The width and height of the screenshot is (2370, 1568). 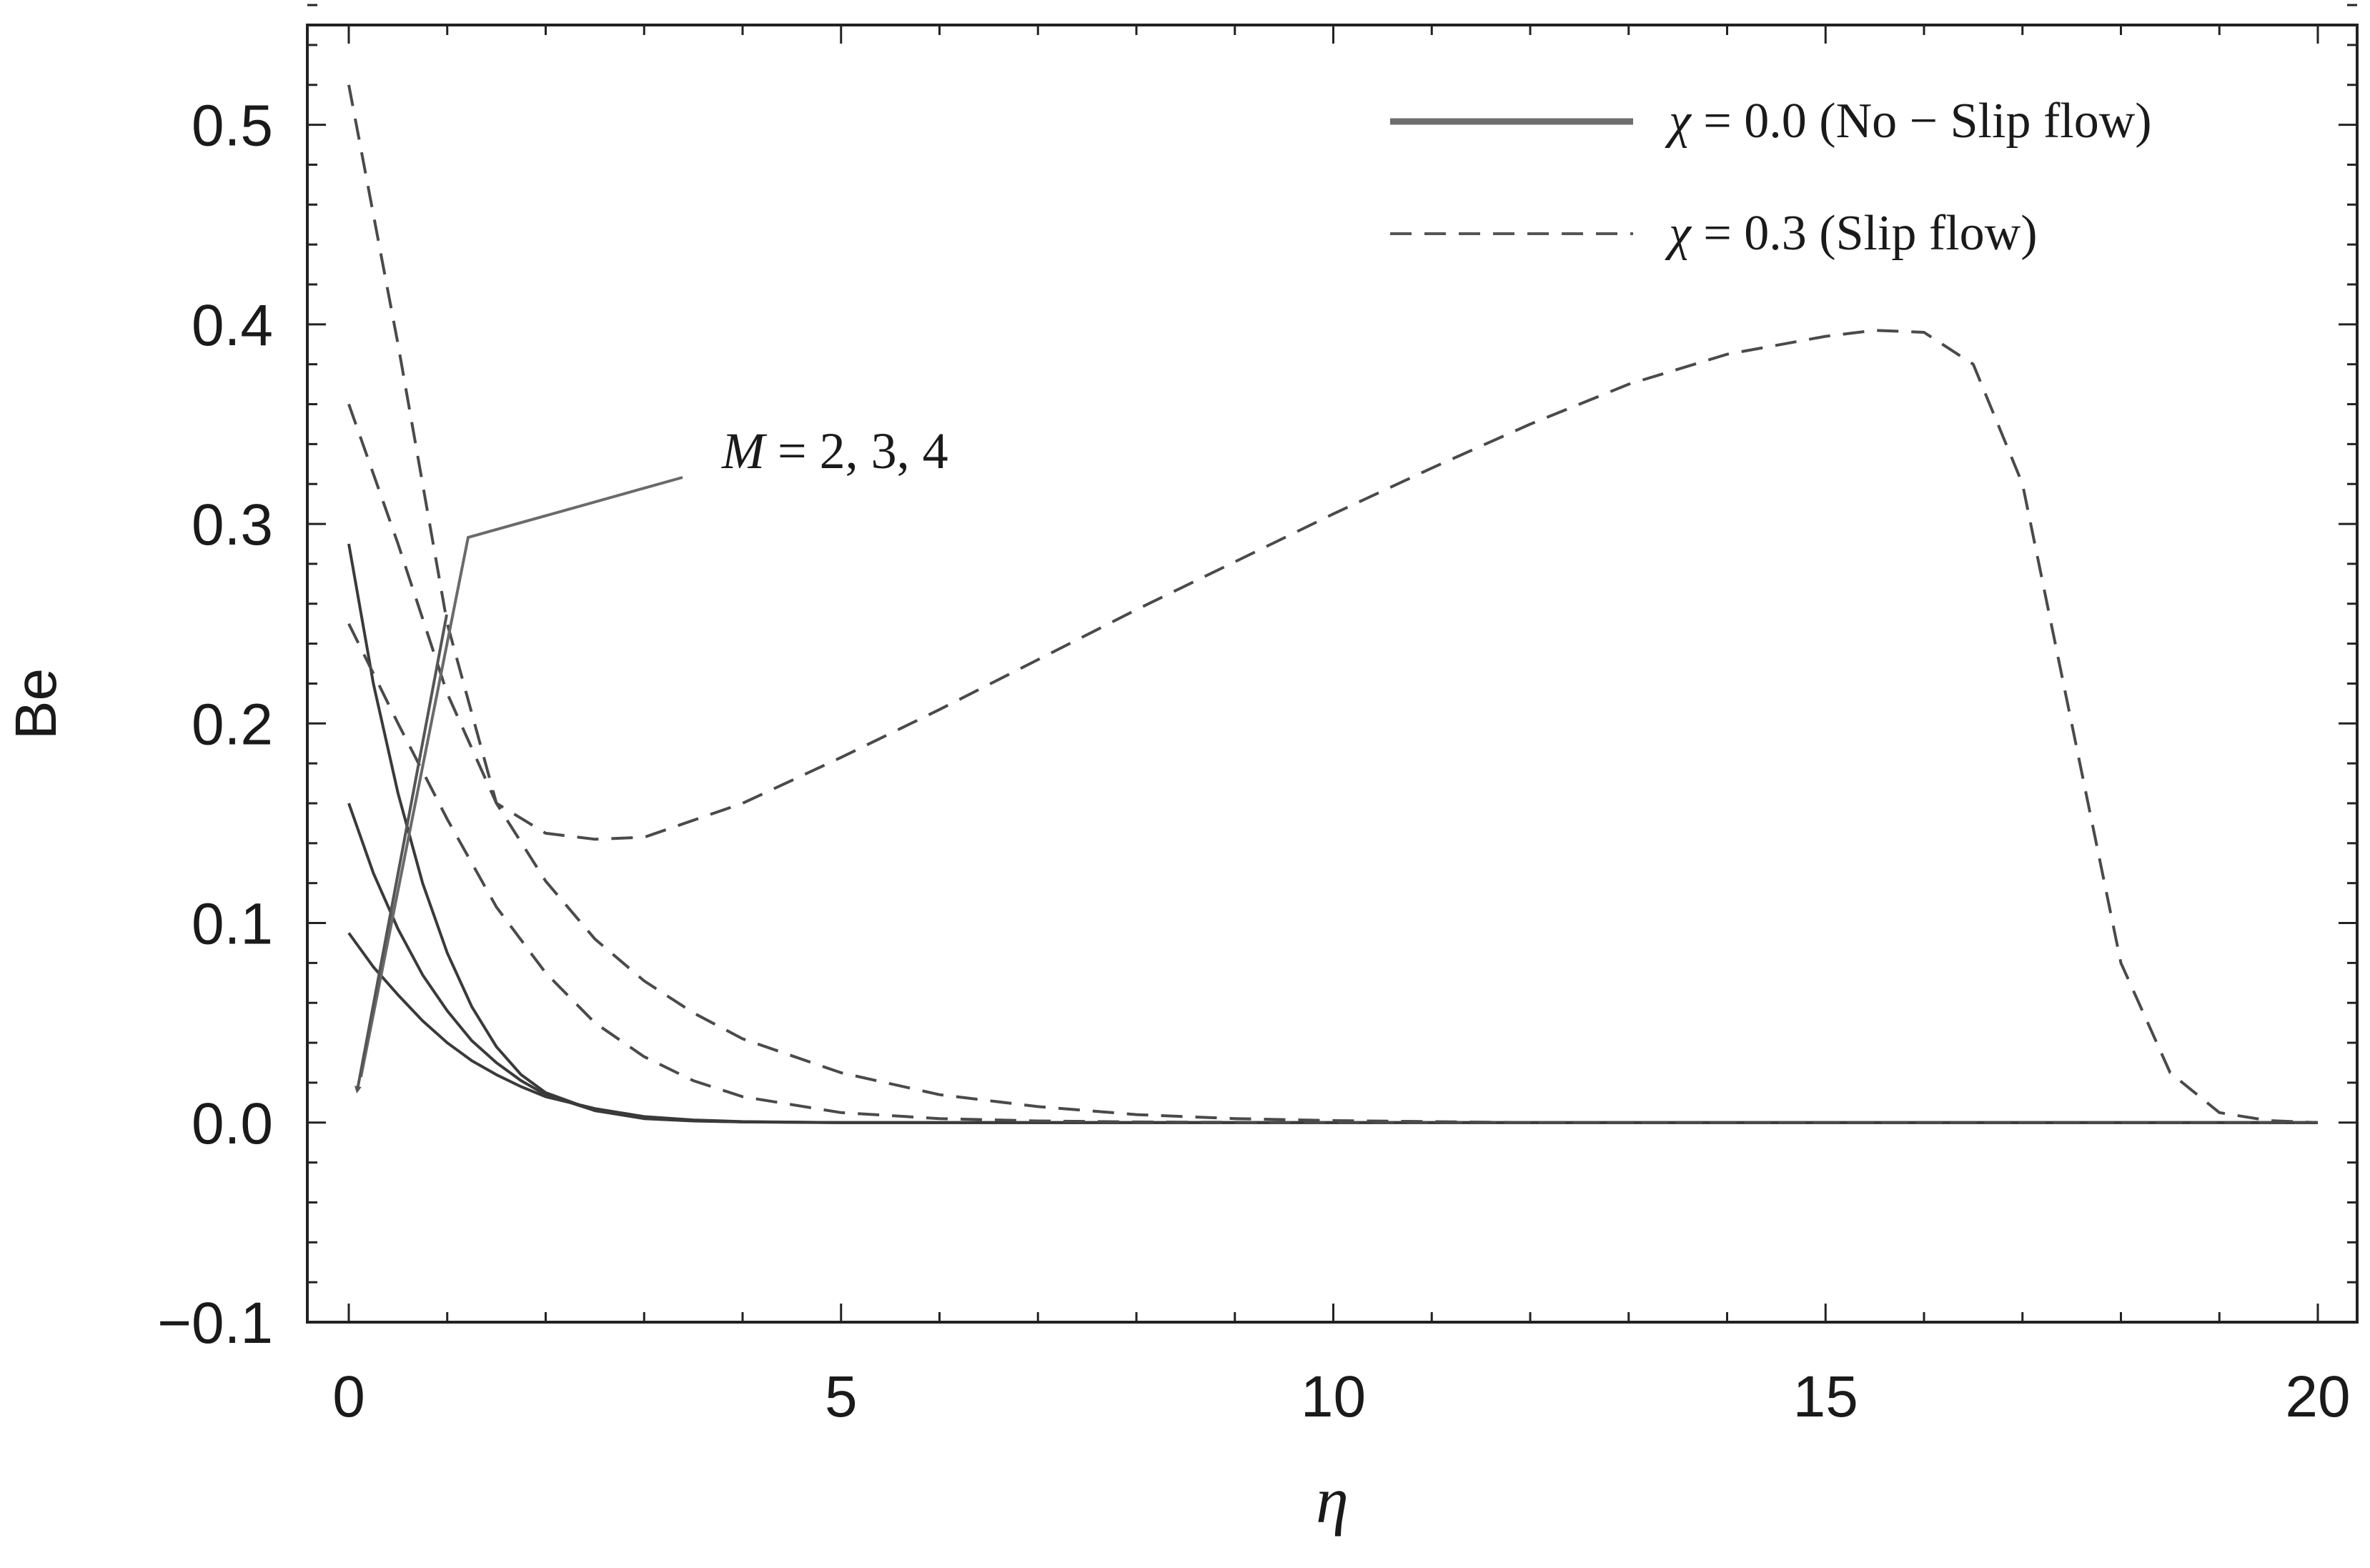 What do you see at coordinates (842, 1396) in the screenshot?
I see `x-tick-label: 5` at bounding box center [842, 1396].